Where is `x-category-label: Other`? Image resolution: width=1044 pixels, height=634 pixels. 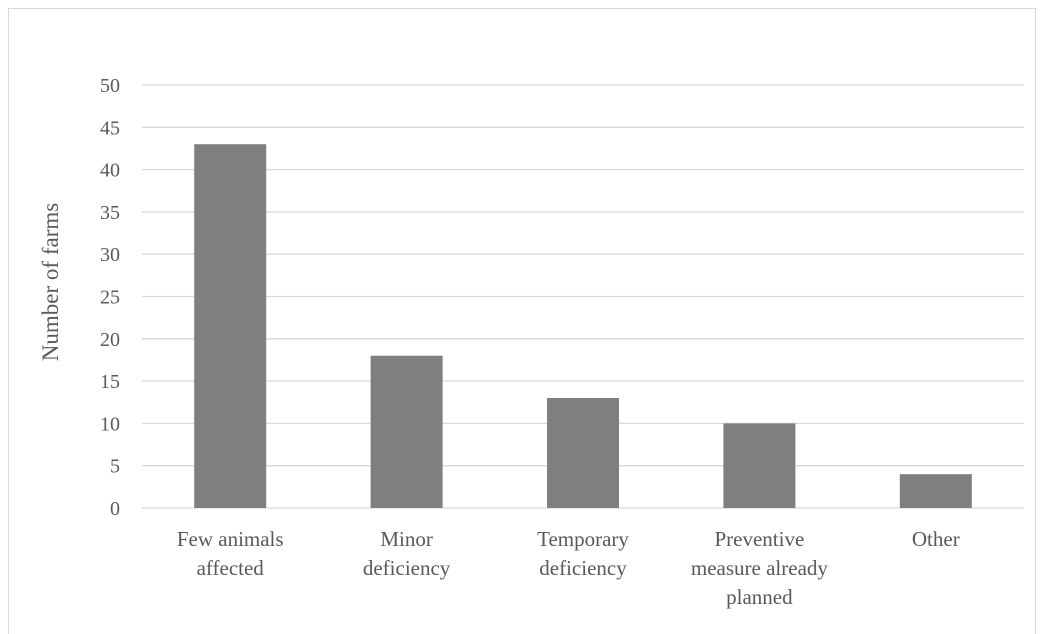
x-category-label: Other is located at coordinates (936, 539).